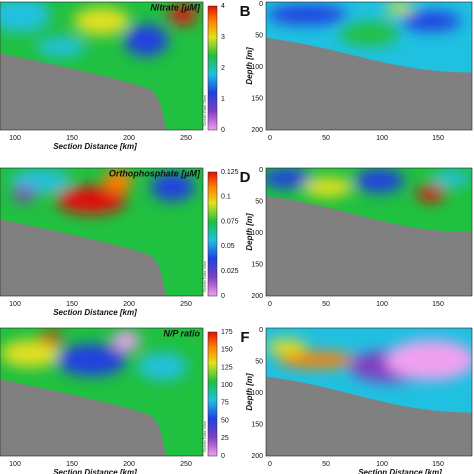 This screenshot has width=474, height=474. I want to click on colorbar-tick-label: 3, so click(223, 37).